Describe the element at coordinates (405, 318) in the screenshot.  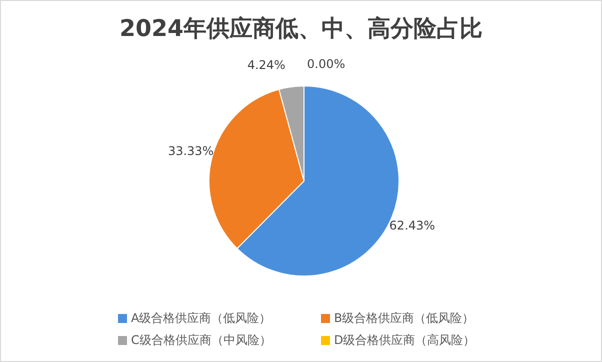
I see `legend-label: B级合格供应商（低风险）` at that location.